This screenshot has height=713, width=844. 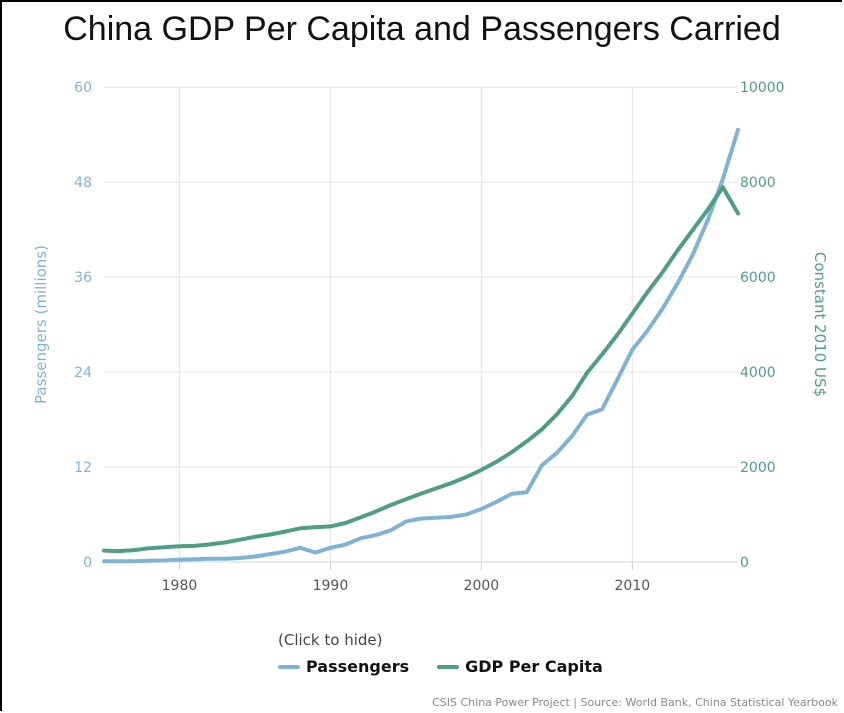 I want to click on y-left-tick-label: 60, so click(x=83, y=88).